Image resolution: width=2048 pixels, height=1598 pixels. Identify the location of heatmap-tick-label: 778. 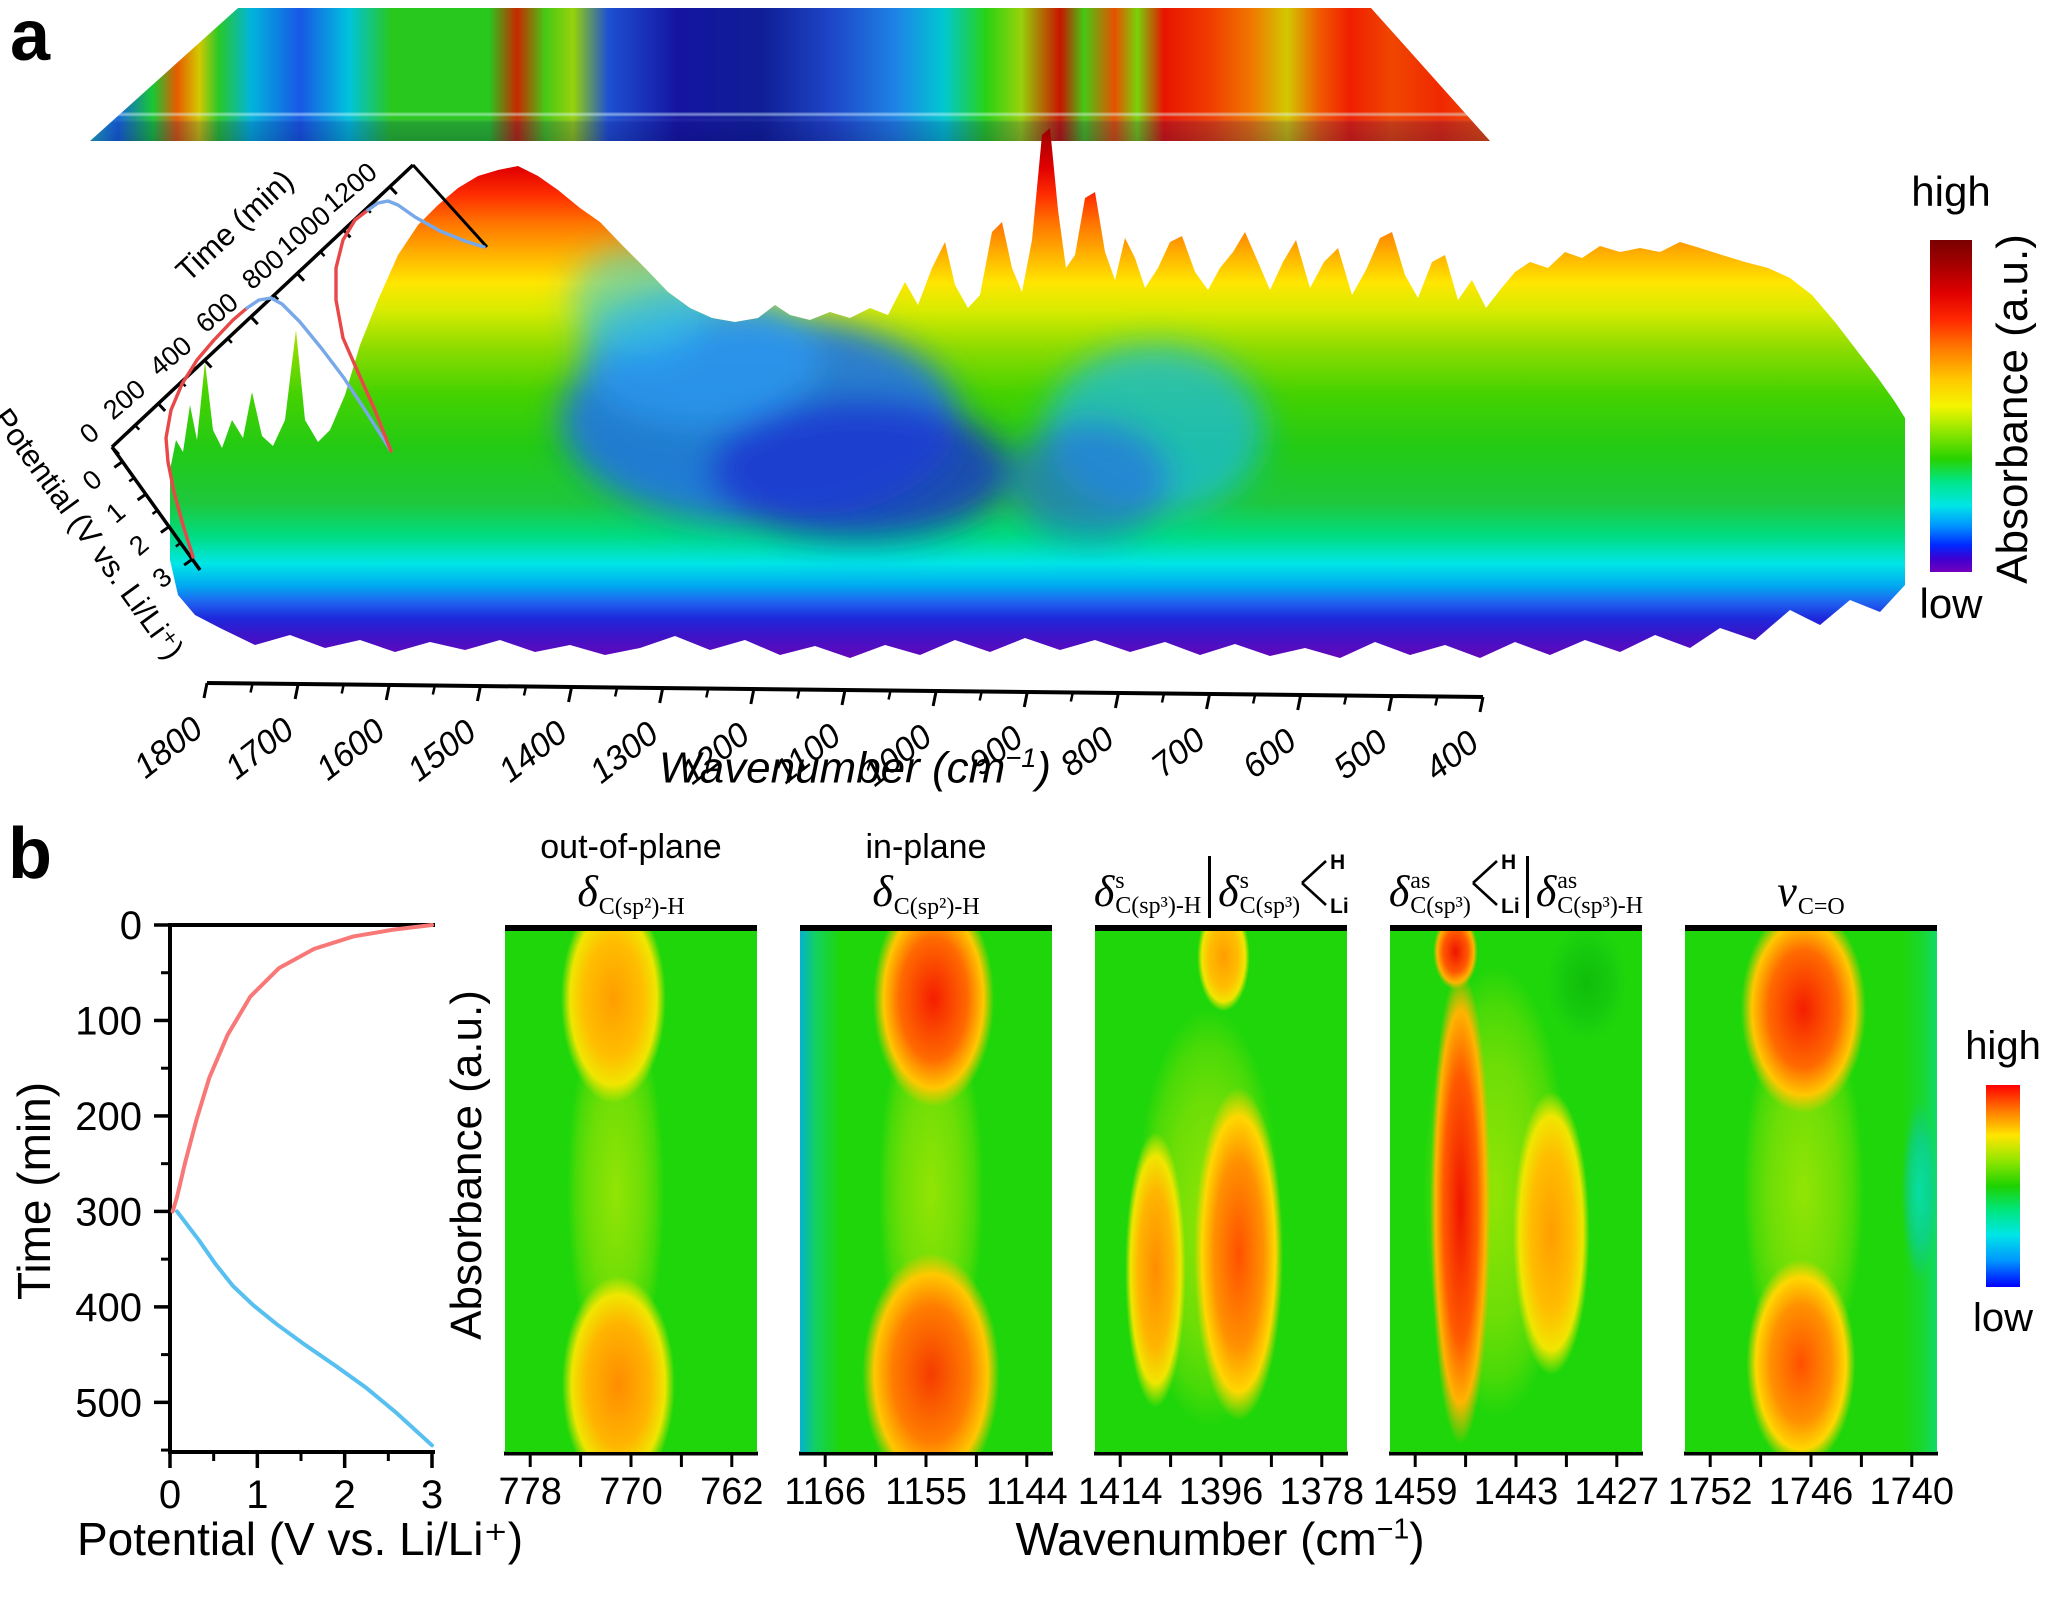
(529, 1492).